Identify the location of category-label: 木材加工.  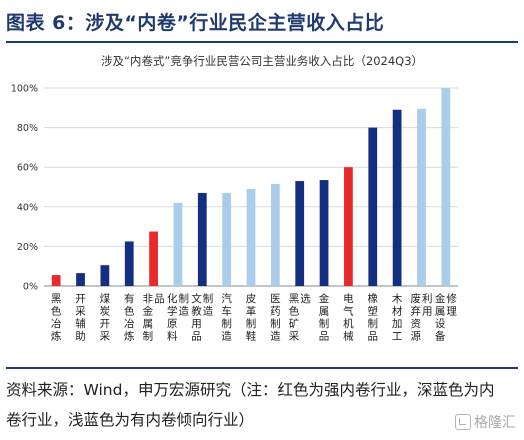
(397, 318).